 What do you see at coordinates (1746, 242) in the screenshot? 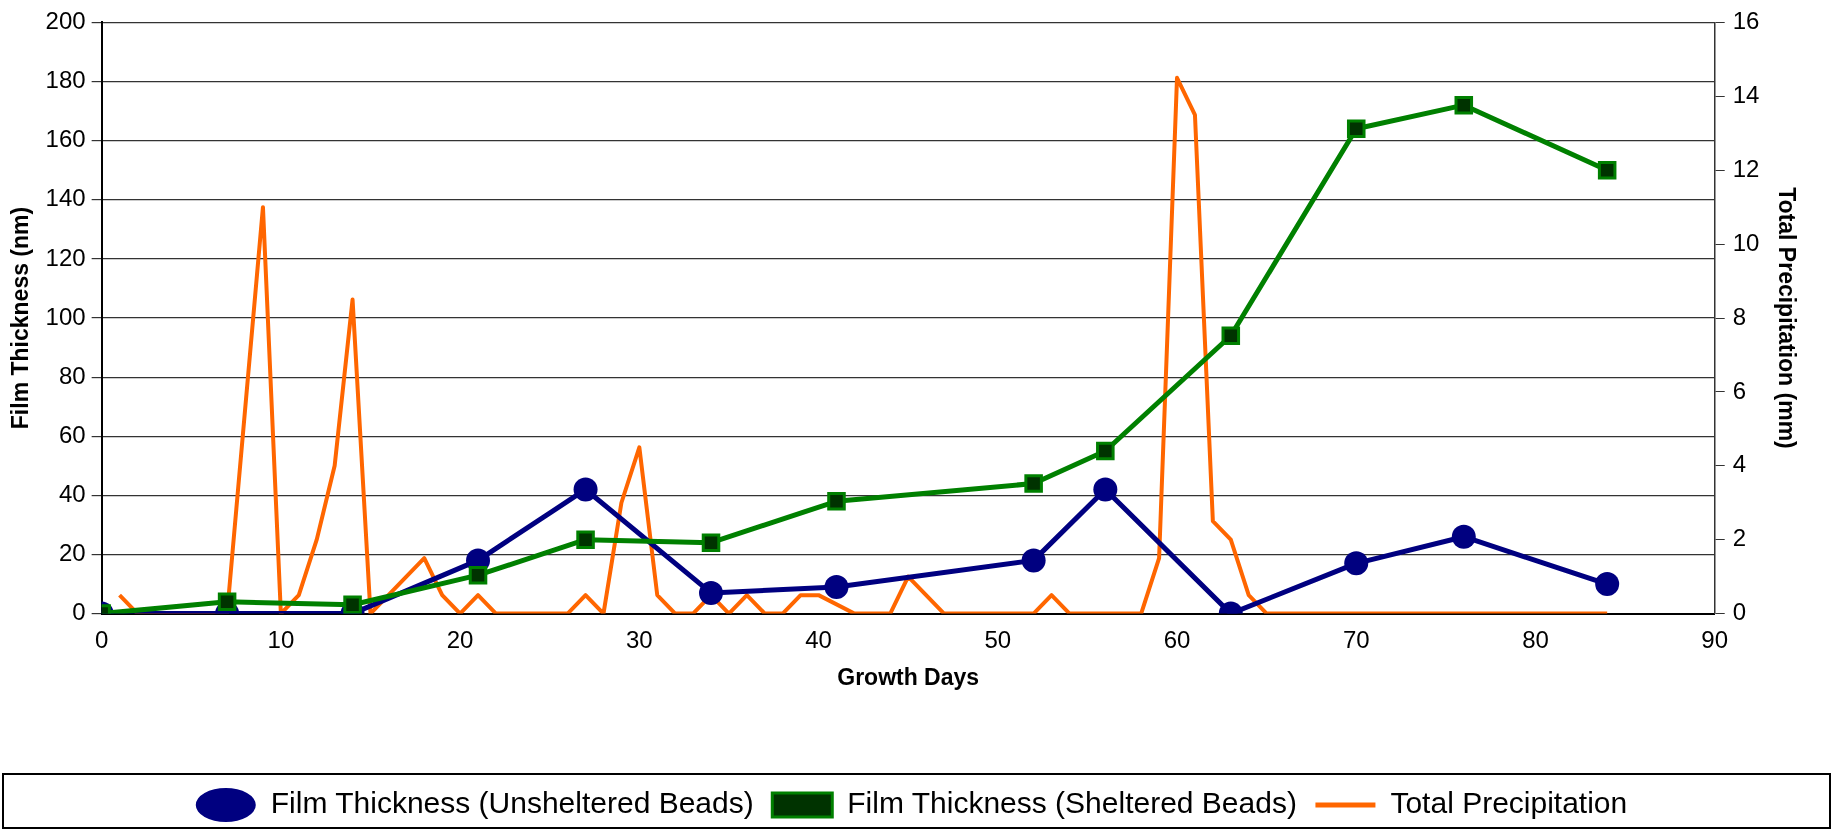
I see `y2-tick-label: 10` at bounding box center [1746, 242].